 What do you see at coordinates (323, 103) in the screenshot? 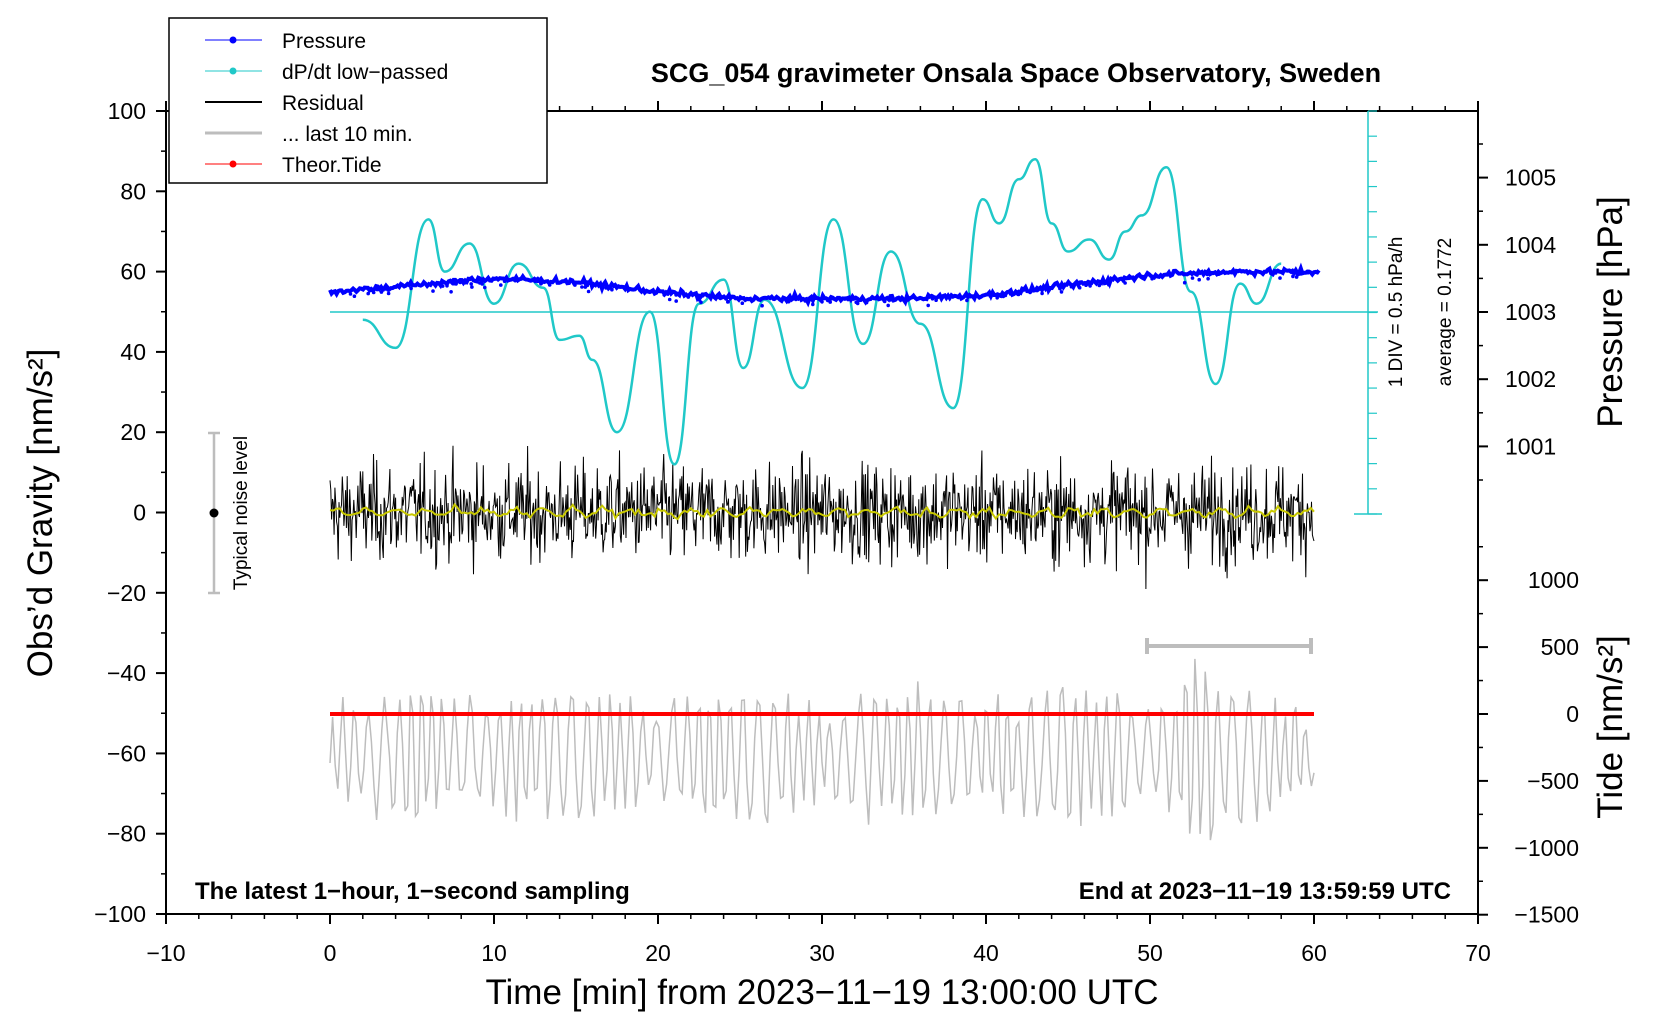
I see `legend-label: Residual` at bounding box center [323, 103].